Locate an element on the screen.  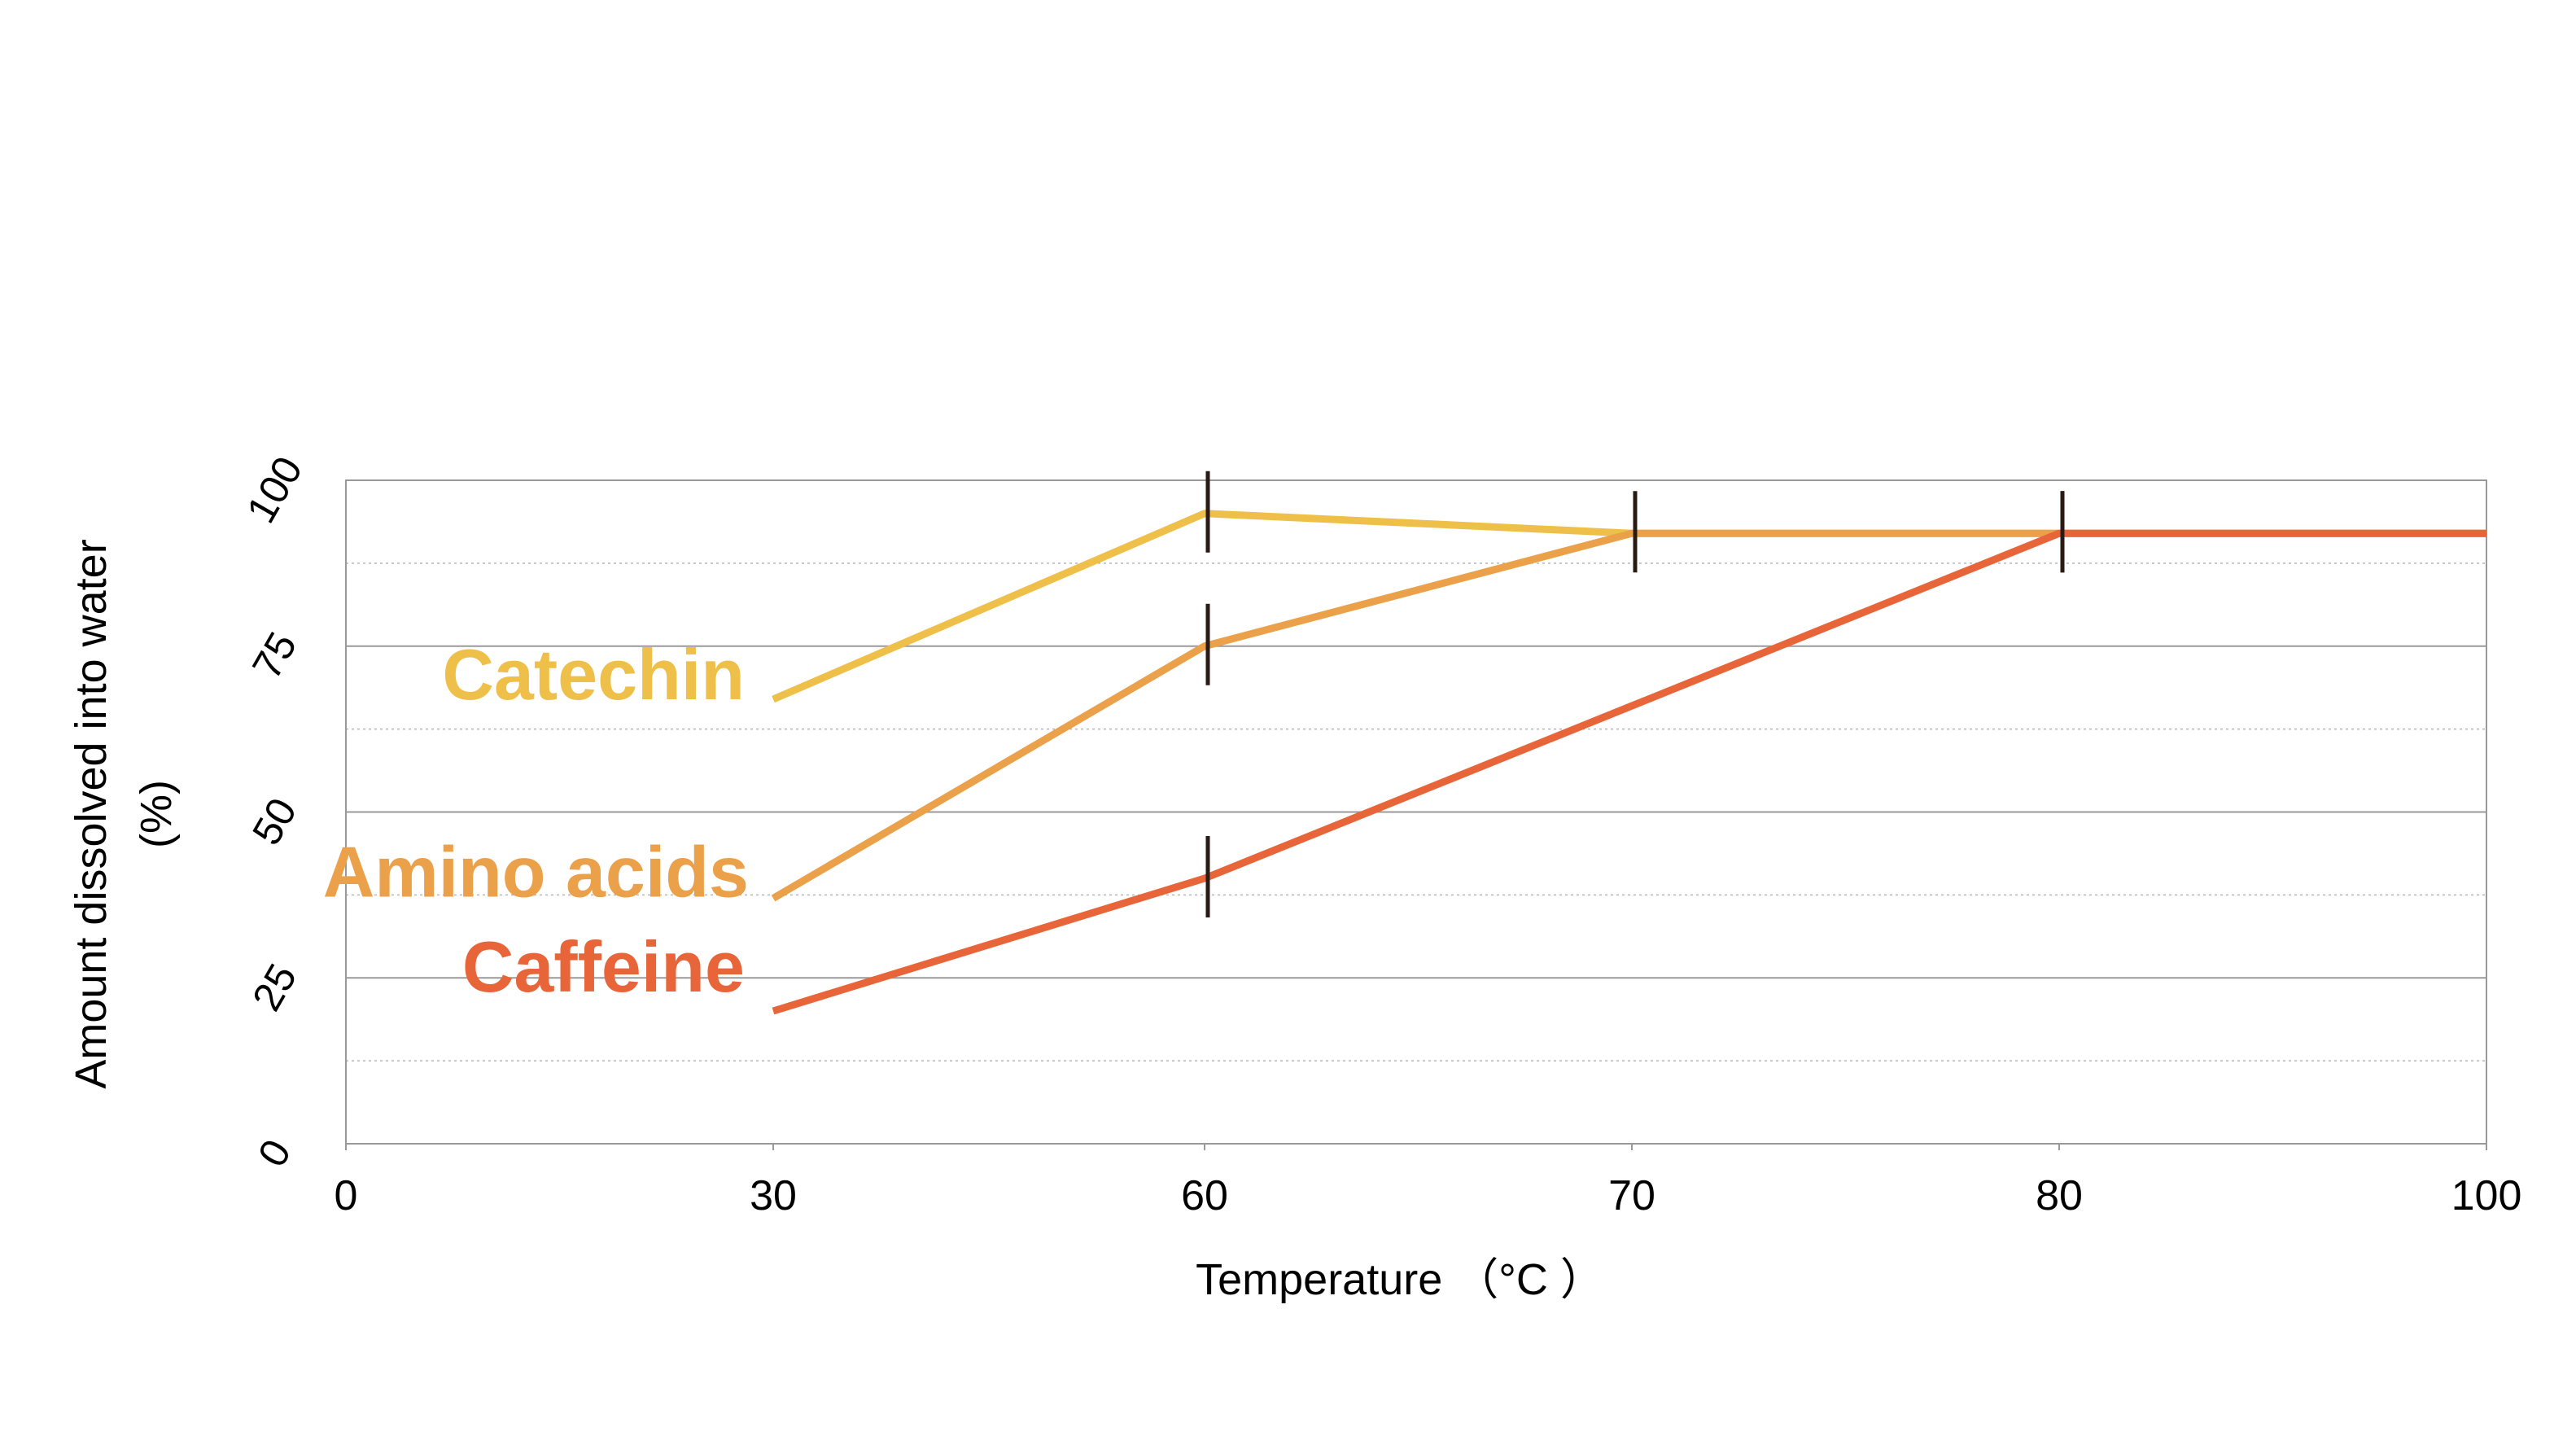
y-tick-label: 50 is located at coordinates (274, 821).